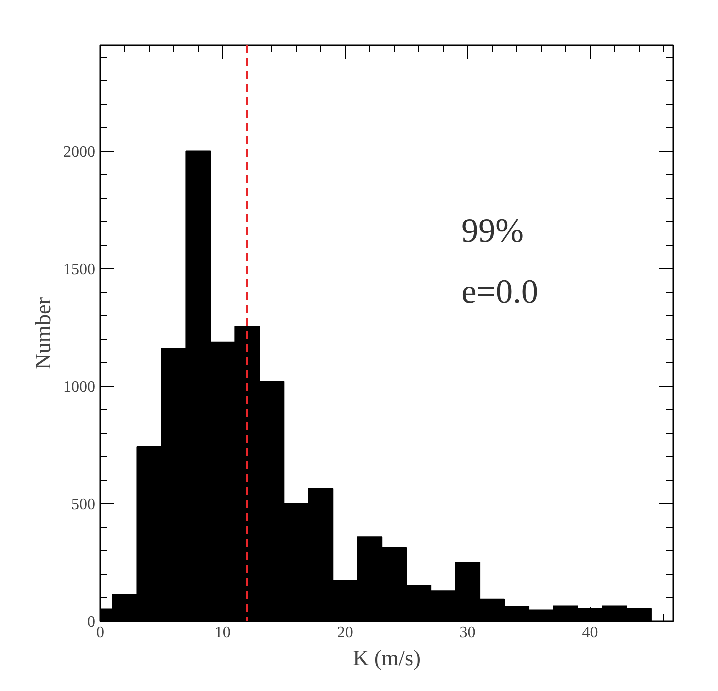 The width and height of the screenshot is (718, 691). Describe the element at coordinates (80, 387) in the screenshot. I see `y-tick-label: 1000` at that location.